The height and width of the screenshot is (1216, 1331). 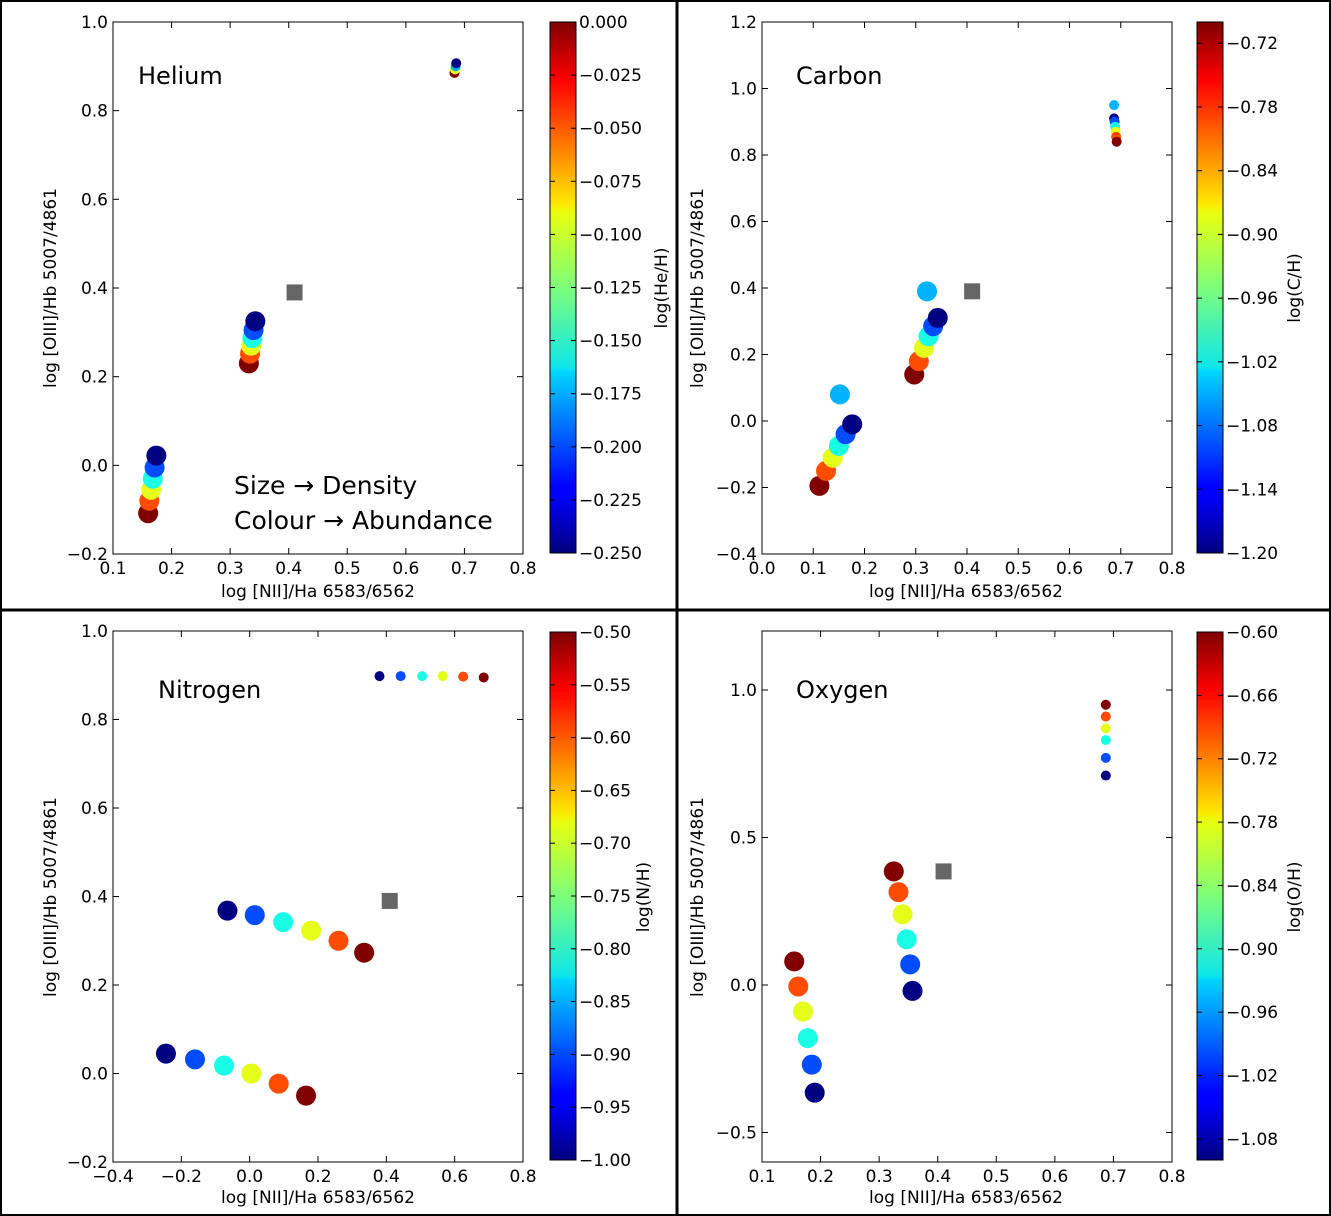 What do you see at coordinates (839, 76) in the screenshot?
I see `panel-title: Carbon` at bounding box center [839, 76].